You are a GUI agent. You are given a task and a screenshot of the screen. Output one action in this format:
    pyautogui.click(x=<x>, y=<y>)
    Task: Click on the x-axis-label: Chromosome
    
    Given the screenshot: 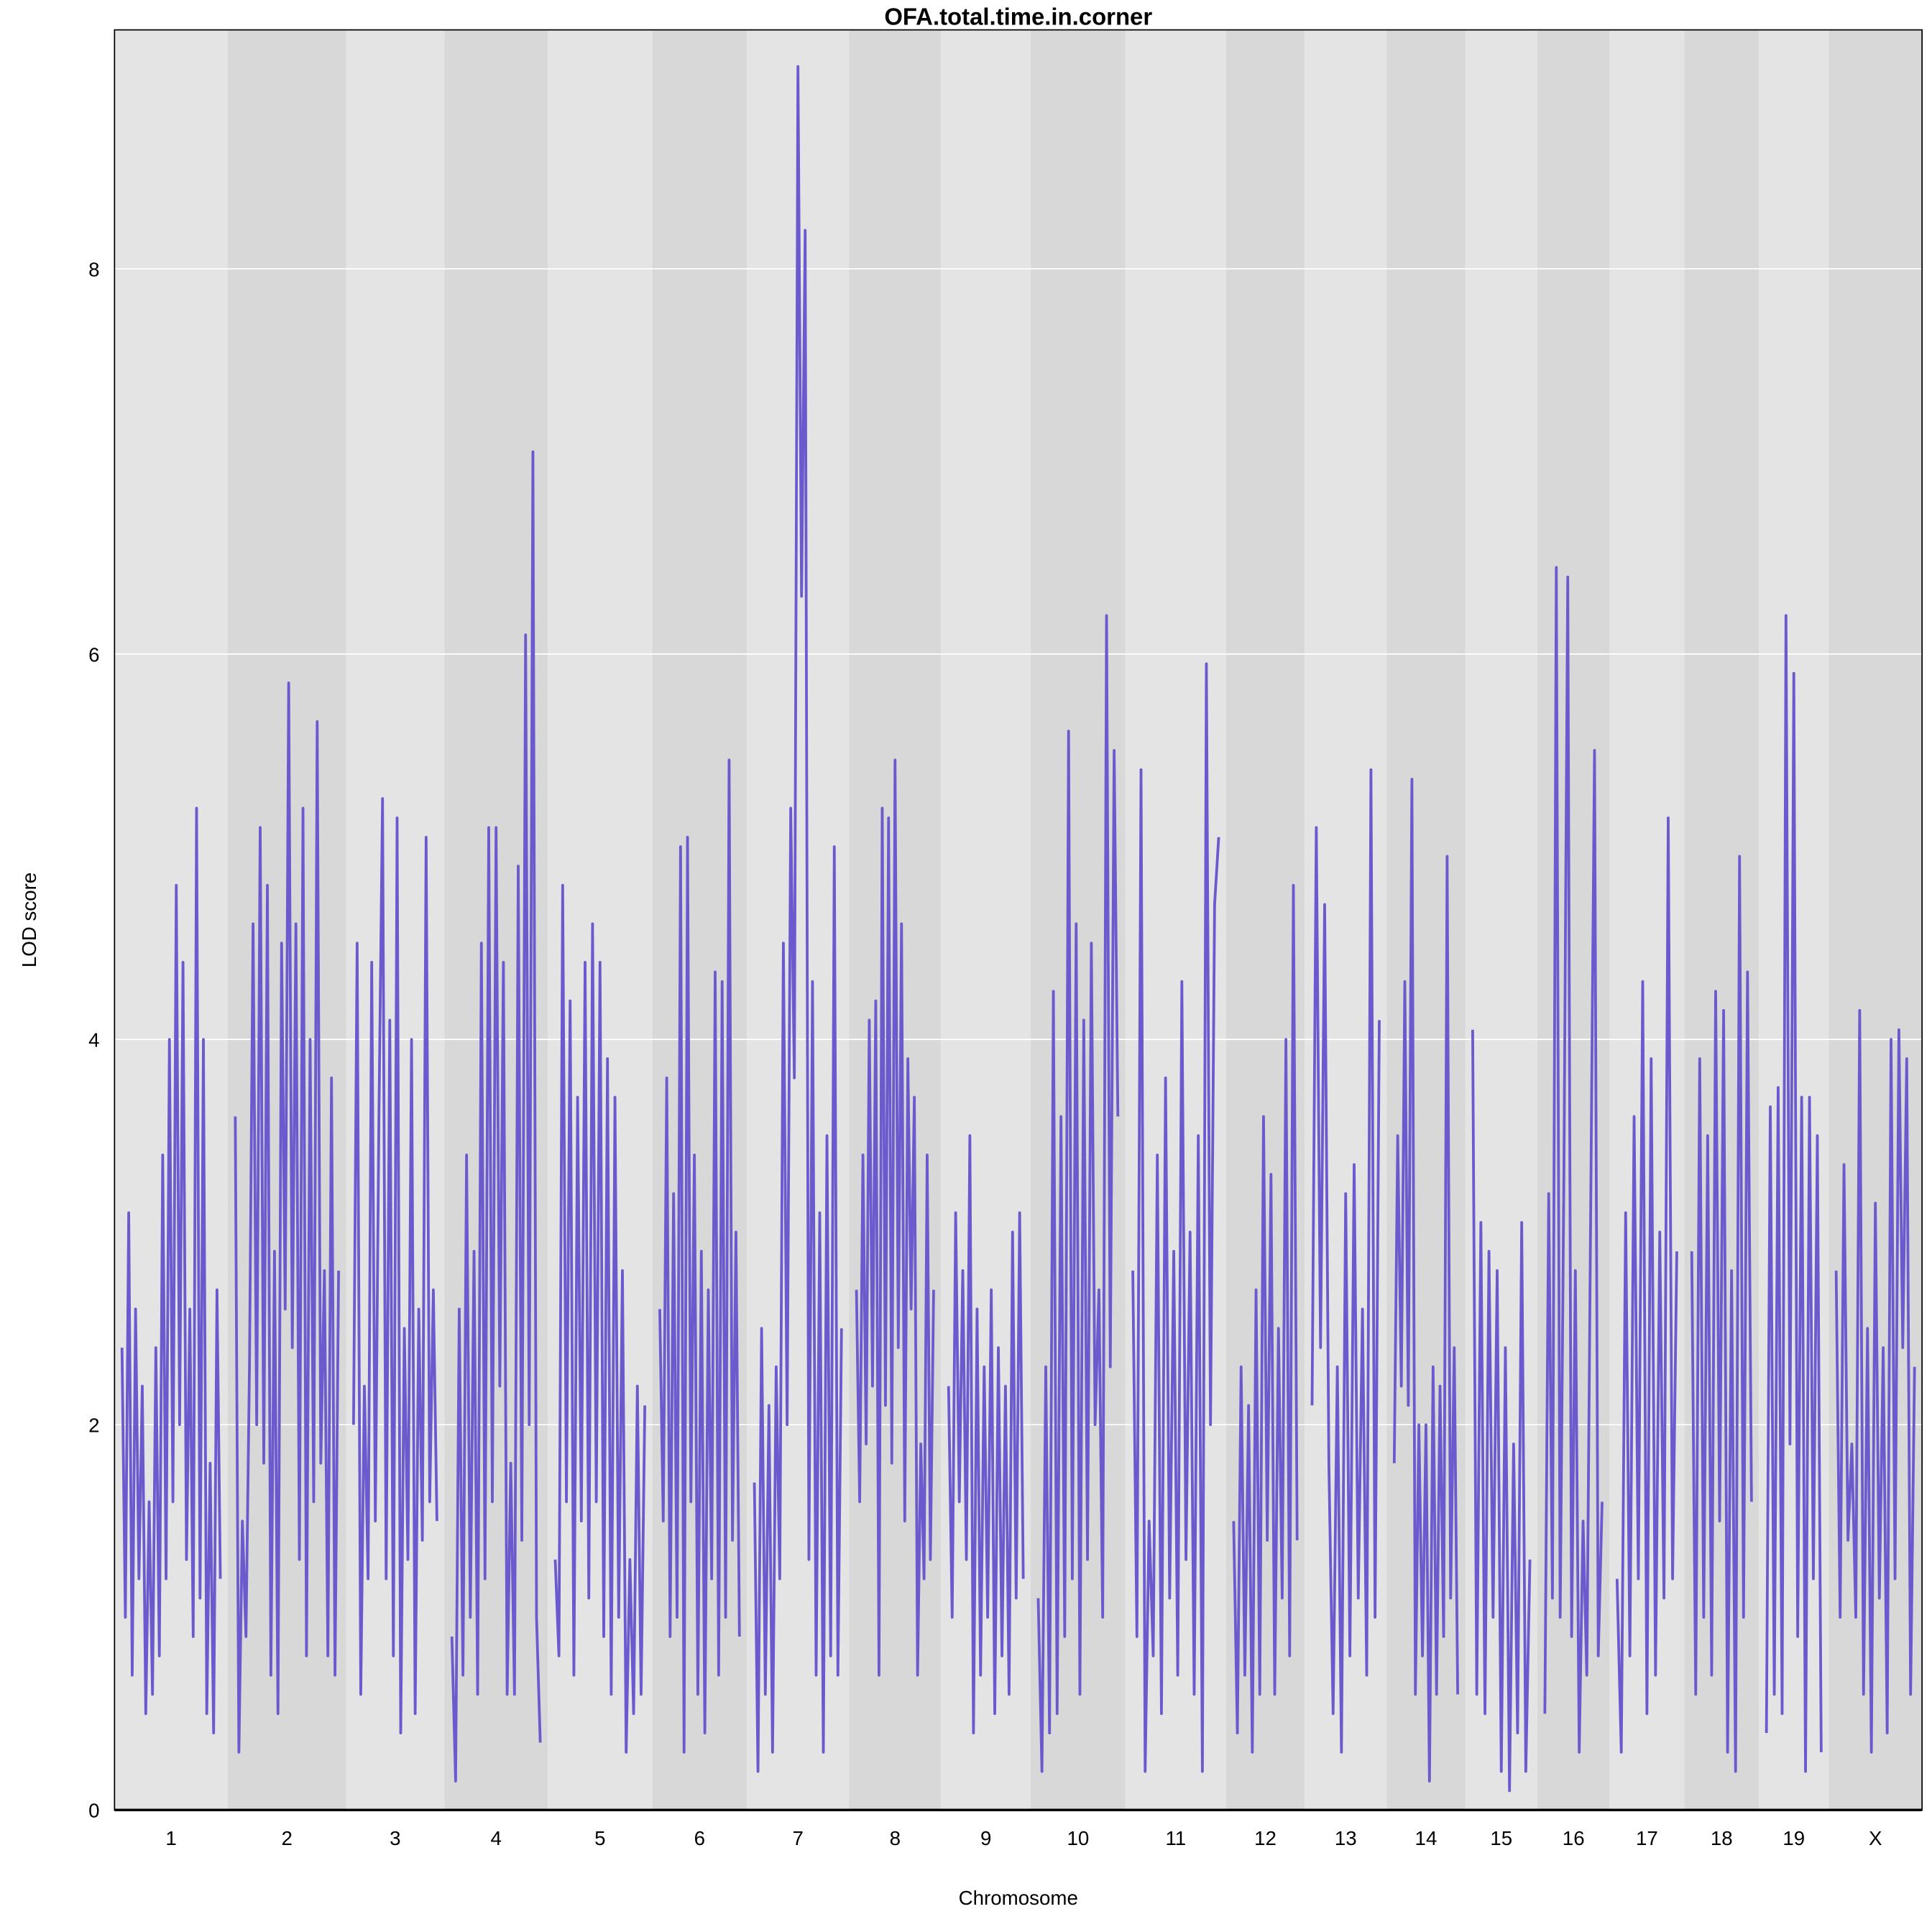 What is the action you would take?
    pyautogui.click(x=1018, y=1898)
    